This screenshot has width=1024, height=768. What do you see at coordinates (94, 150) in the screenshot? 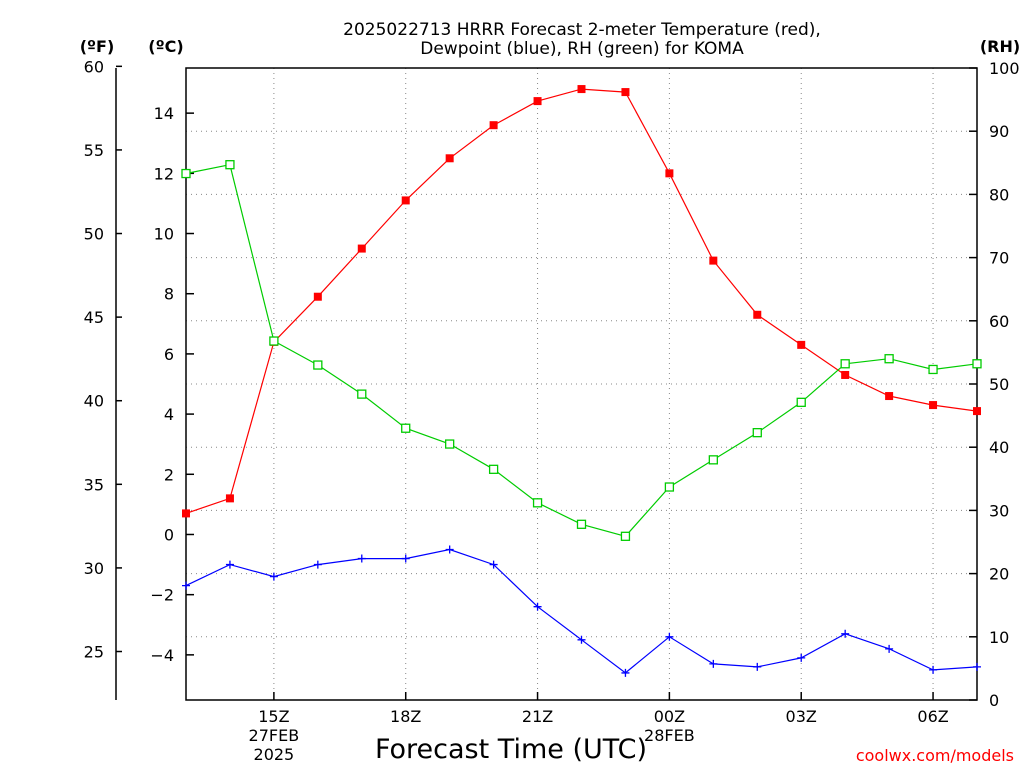
I see `fahrenheit-tick-label: 55` at bounding box center [94, 150].